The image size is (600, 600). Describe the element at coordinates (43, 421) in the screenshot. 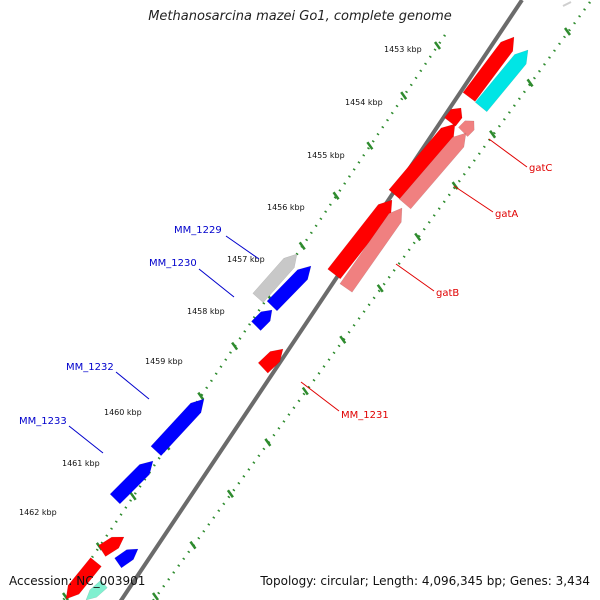

I see `gene-label: MM_1233` at that location.